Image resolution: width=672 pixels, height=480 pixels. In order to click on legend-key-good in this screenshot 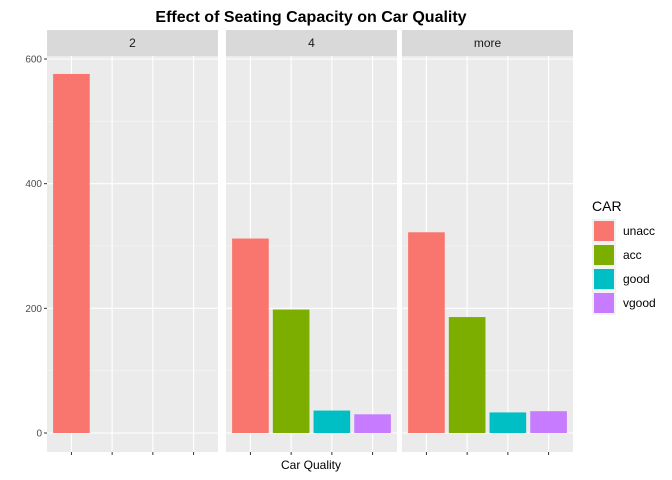, I will do `click(604, 279)`.